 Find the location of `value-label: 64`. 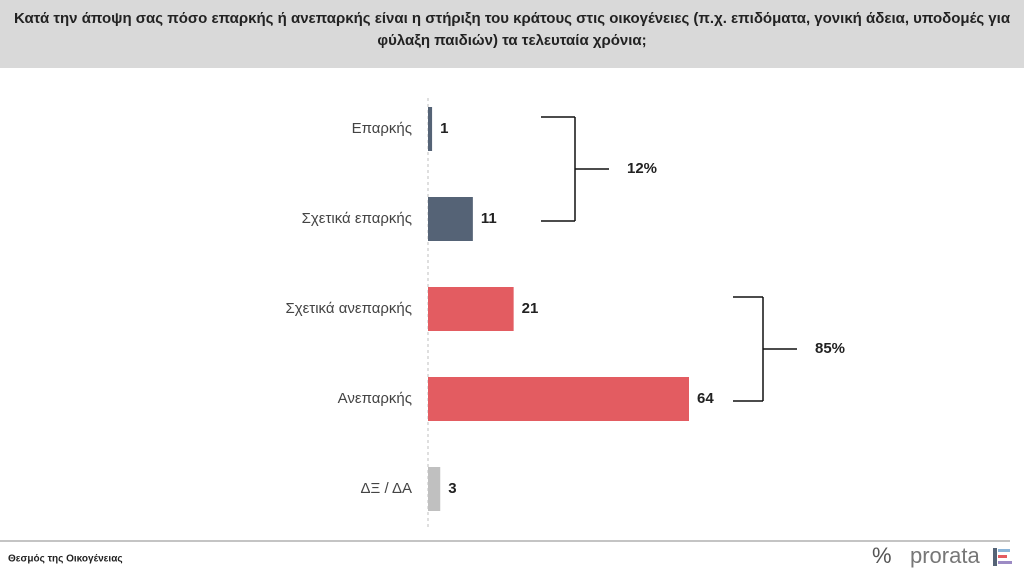

value-label: 64 is located at coordinates (705, 398).